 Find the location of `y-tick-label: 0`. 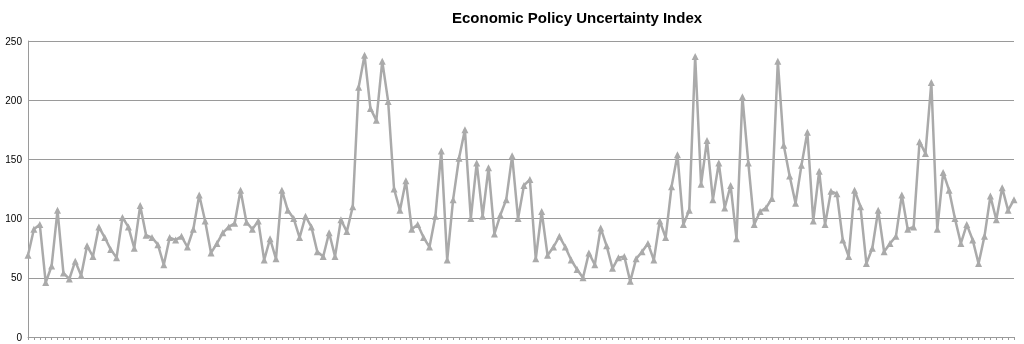

y-tick-label: 0 is located at coordinates (19, 337).